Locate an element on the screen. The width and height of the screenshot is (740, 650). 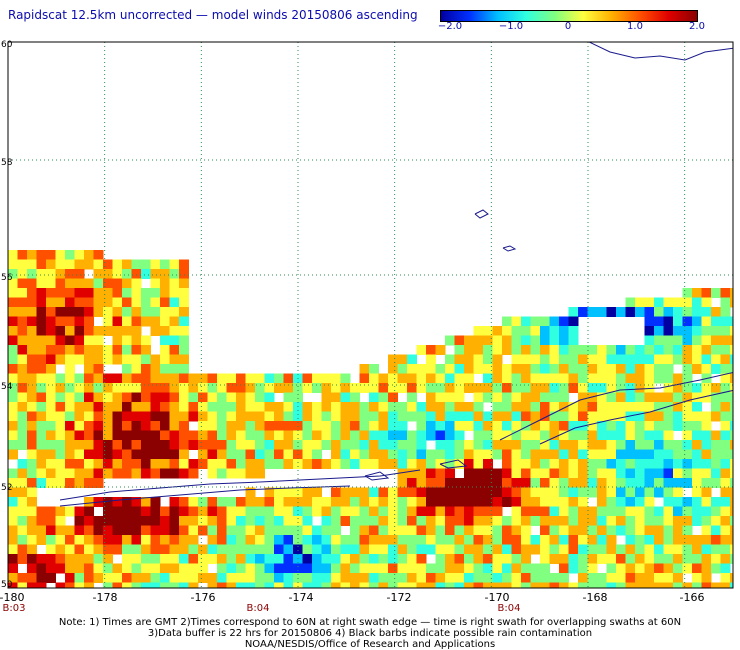
swath-time-label-1: B:03 is located at coordinates (14, 608).